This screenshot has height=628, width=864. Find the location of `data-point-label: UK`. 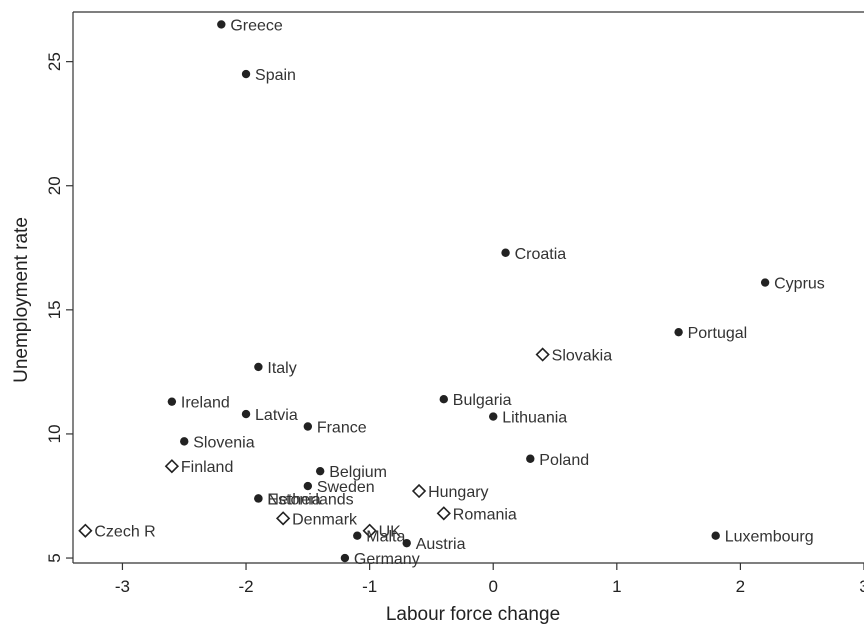

data-point-label: UK is located at coordinates (390, 532).